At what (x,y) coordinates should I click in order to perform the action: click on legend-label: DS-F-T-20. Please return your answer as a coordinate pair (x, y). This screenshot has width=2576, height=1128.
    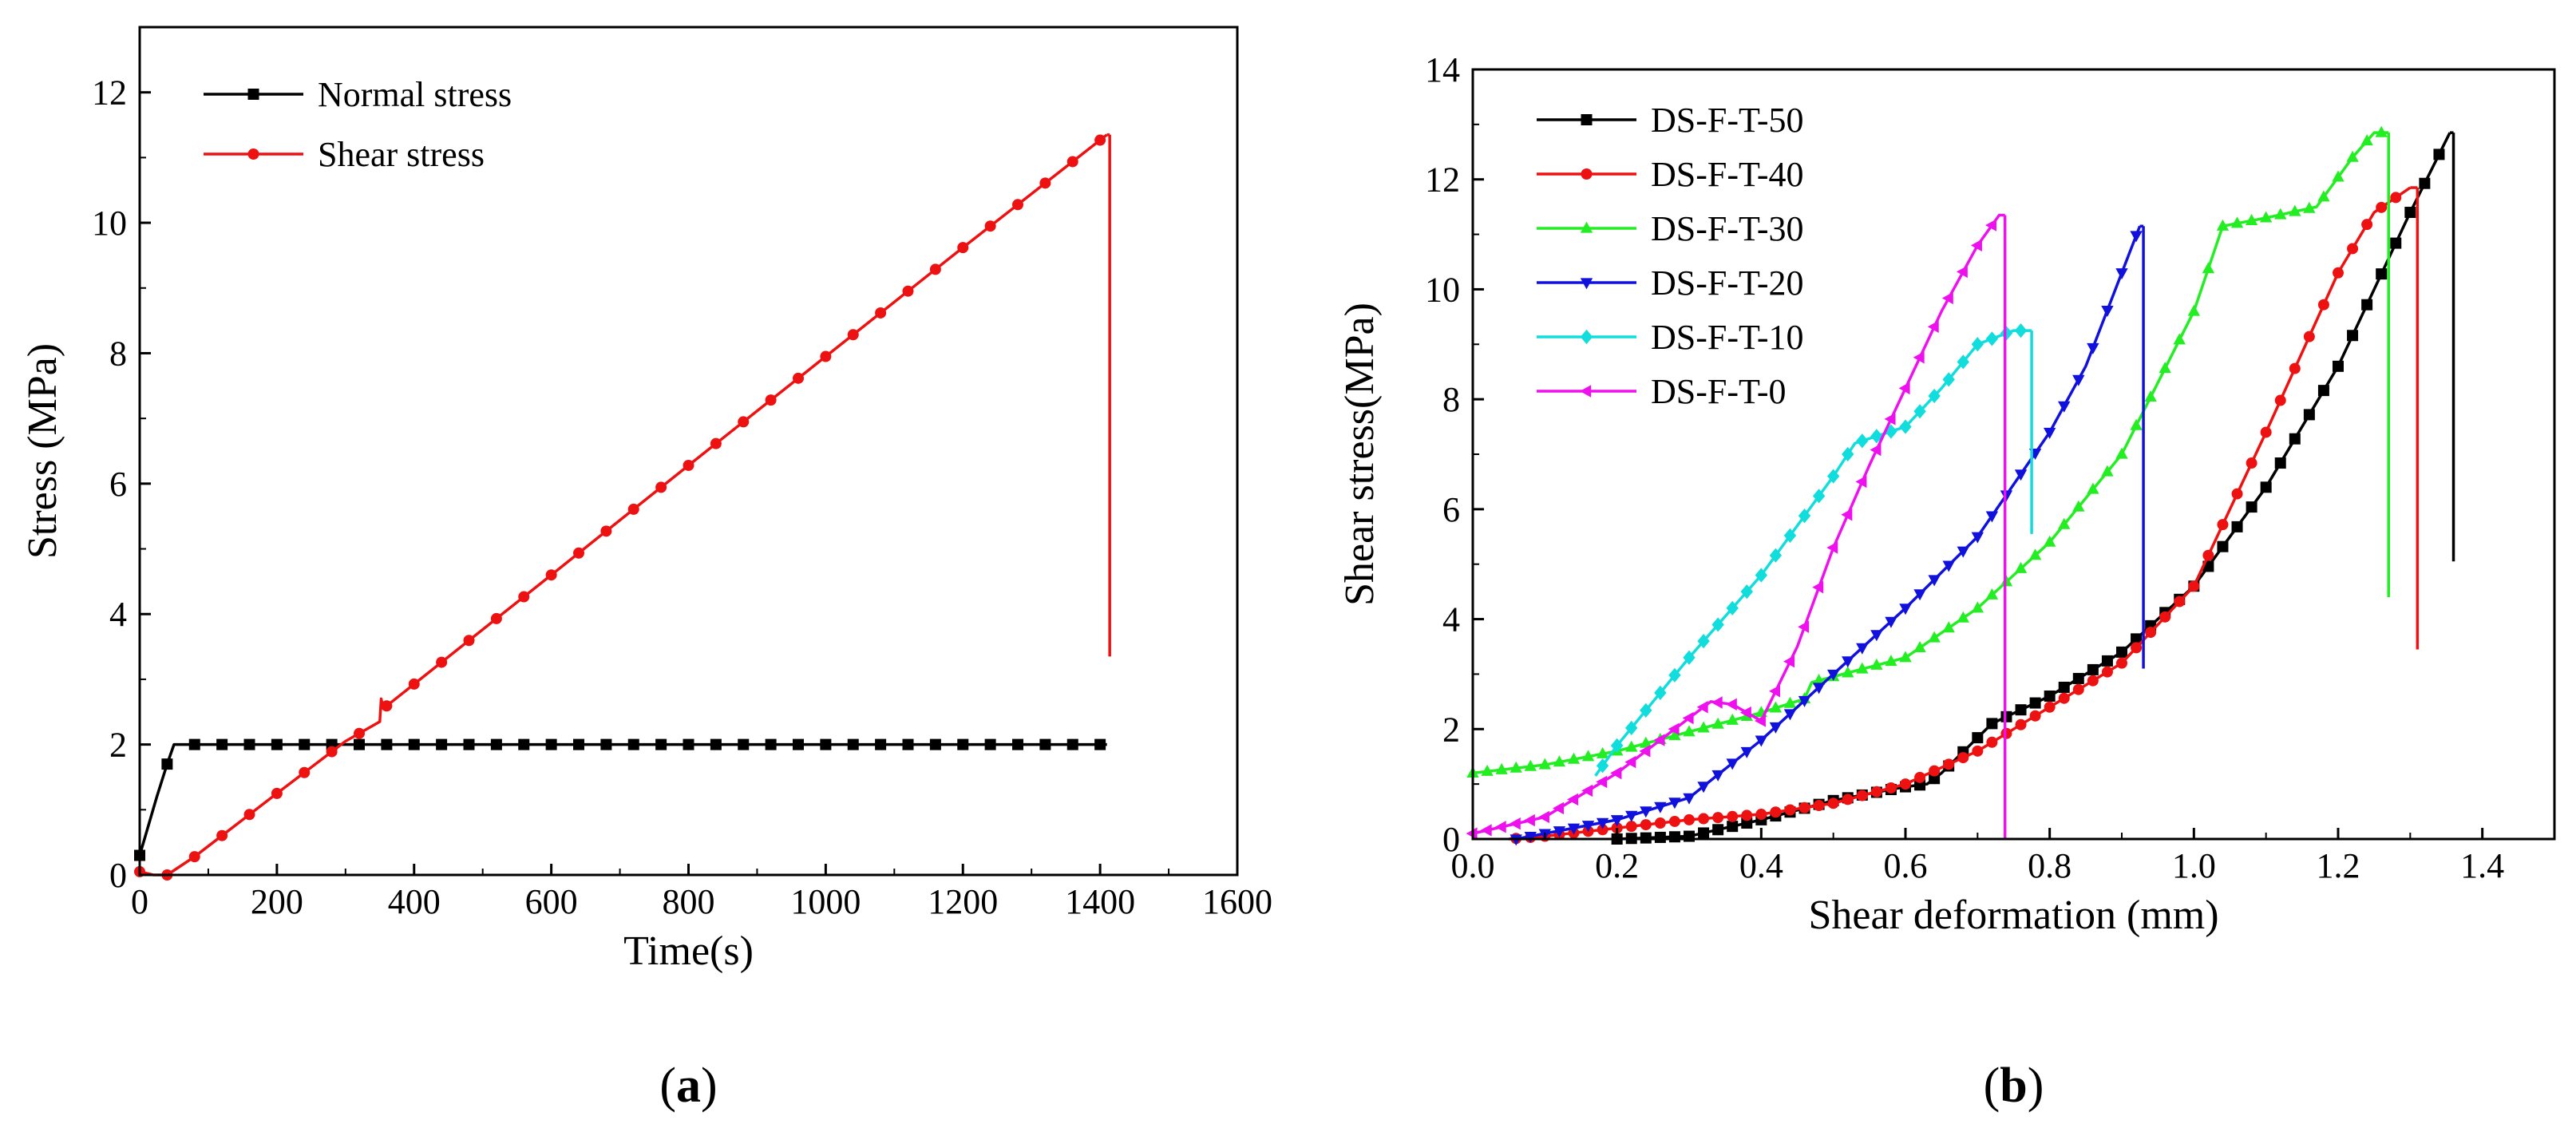
    Looking at the image, I should click on (1728, 283).